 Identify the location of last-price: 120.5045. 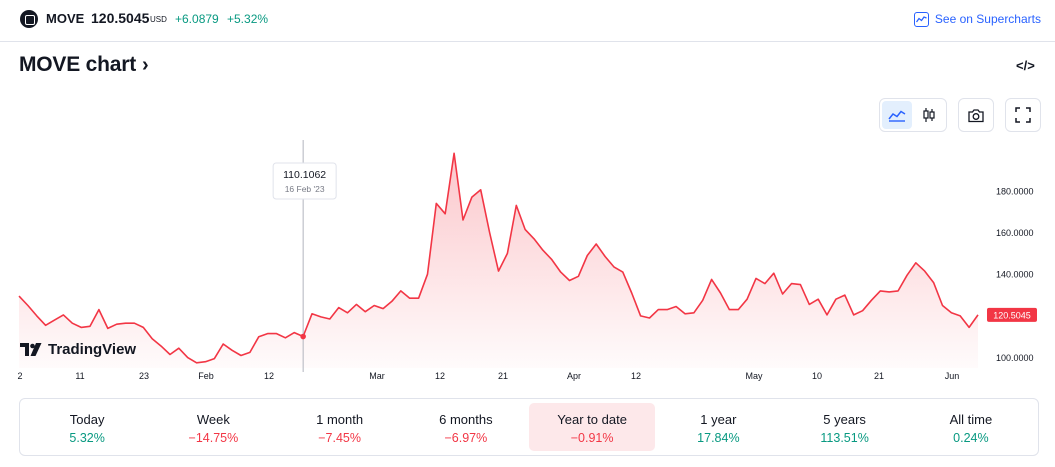
(120, 18).